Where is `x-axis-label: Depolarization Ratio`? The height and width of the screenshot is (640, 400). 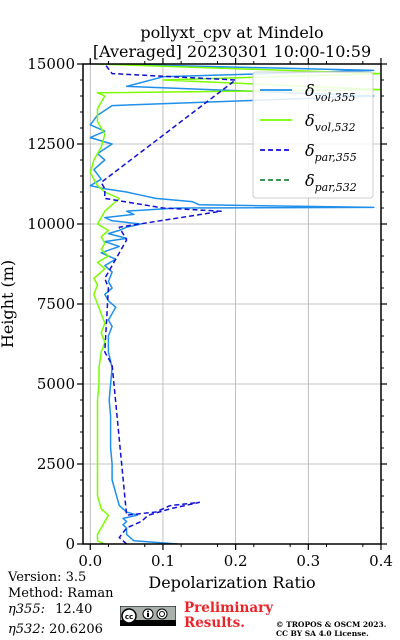
x-axis-label: Depolarization Ratio is located at coordinates (231, 582).